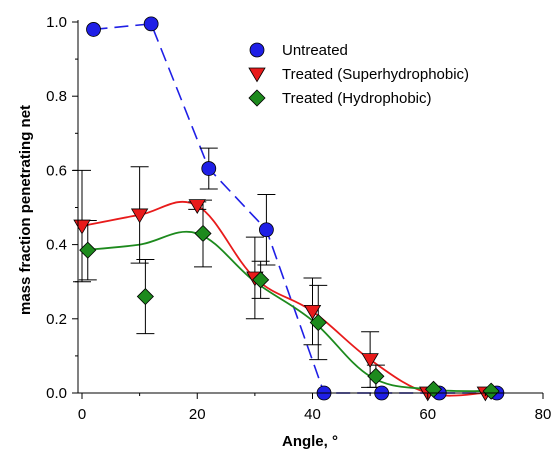 The height and width of the screenshot is (463, 556). What do you see at coordinates (257, 50) in the screenshot?
I see `legend-marker-untreated` at bounding box center [257, 50].